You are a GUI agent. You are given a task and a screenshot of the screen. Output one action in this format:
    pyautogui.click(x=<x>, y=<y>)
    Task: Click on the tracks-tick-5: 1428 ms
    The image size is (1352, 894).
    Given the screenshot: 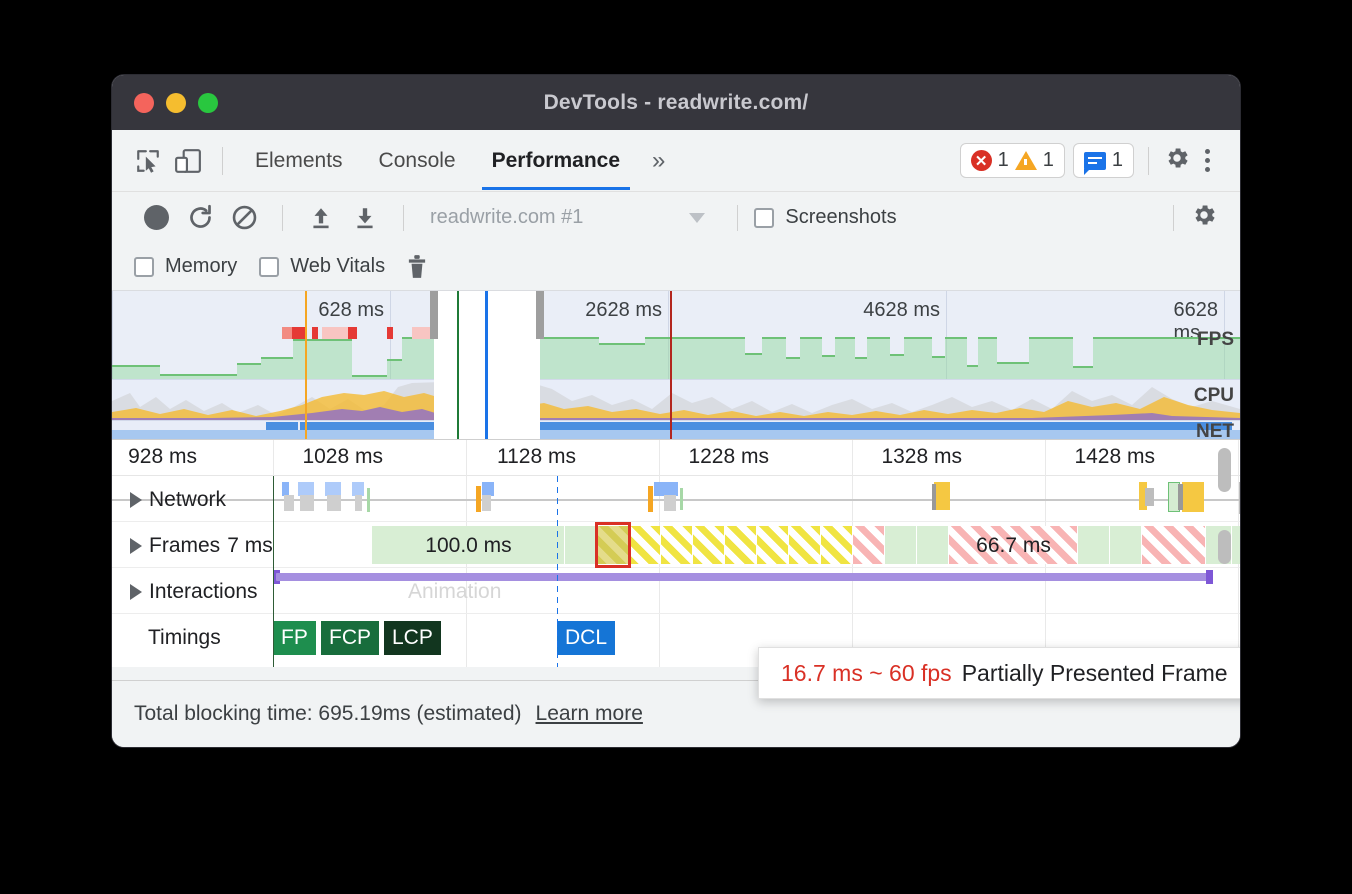 What is the action you would take?
    pyautogui.click(x=1114, y=456)
    